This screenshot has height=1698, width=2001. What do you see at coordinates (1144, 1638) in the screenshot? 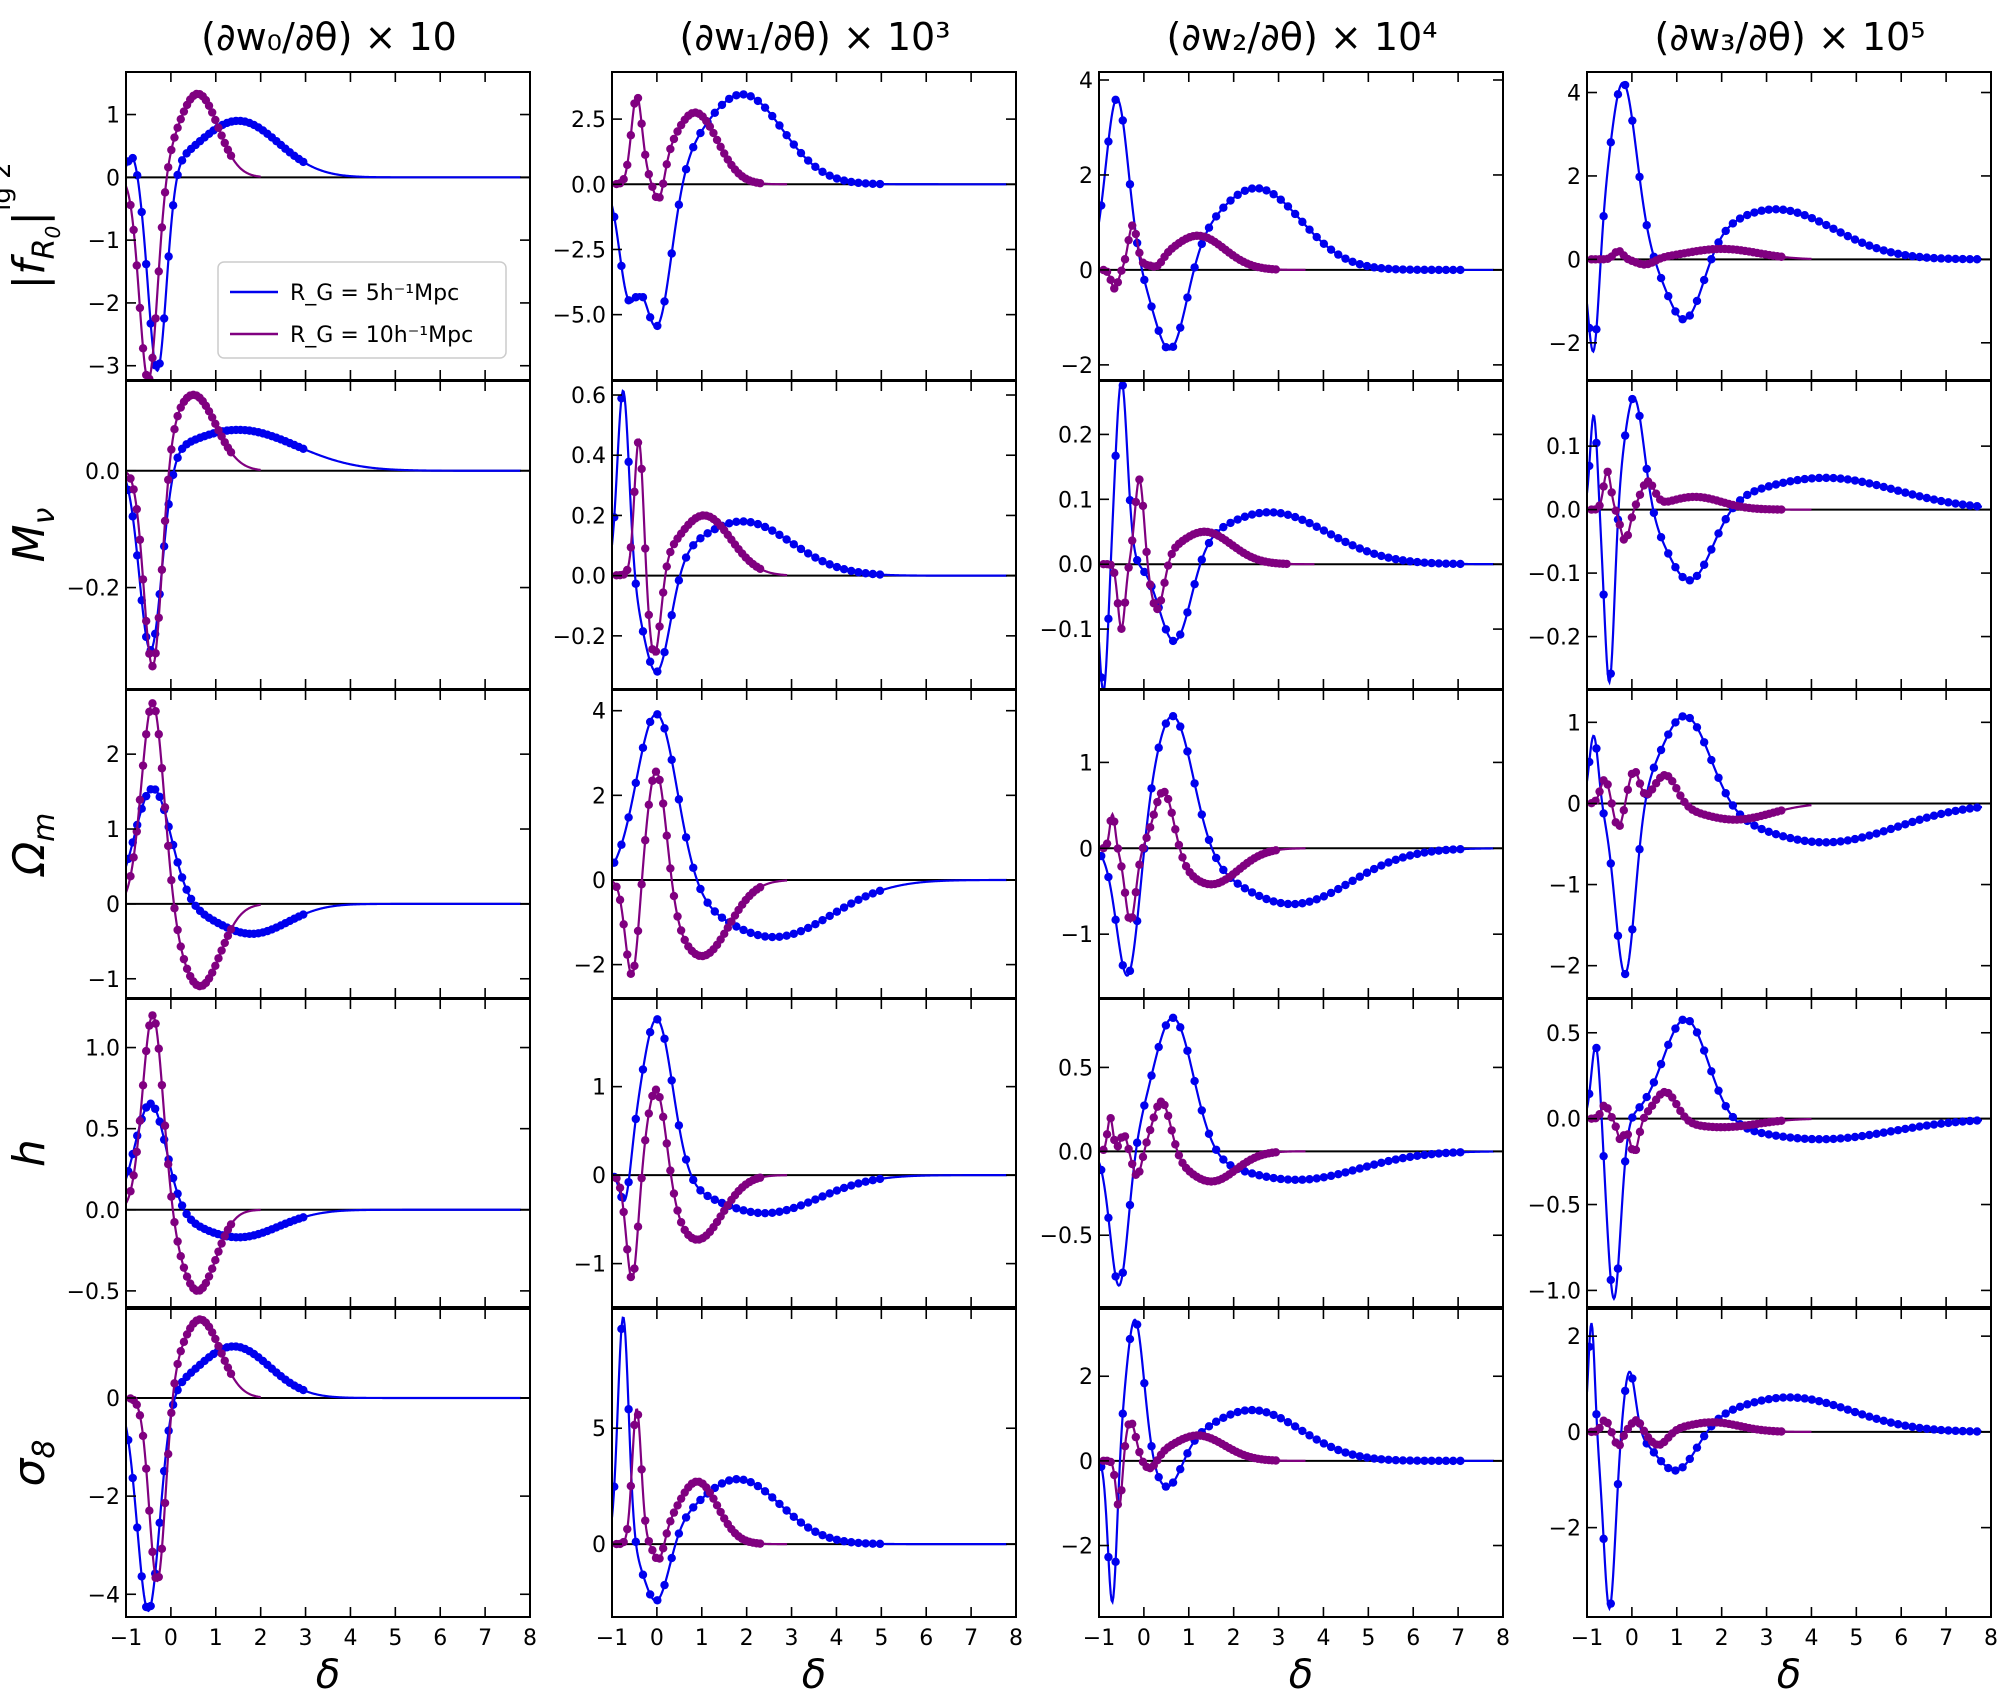
I see `x-tick-label: 0` at bounding box center [1144, 1638].